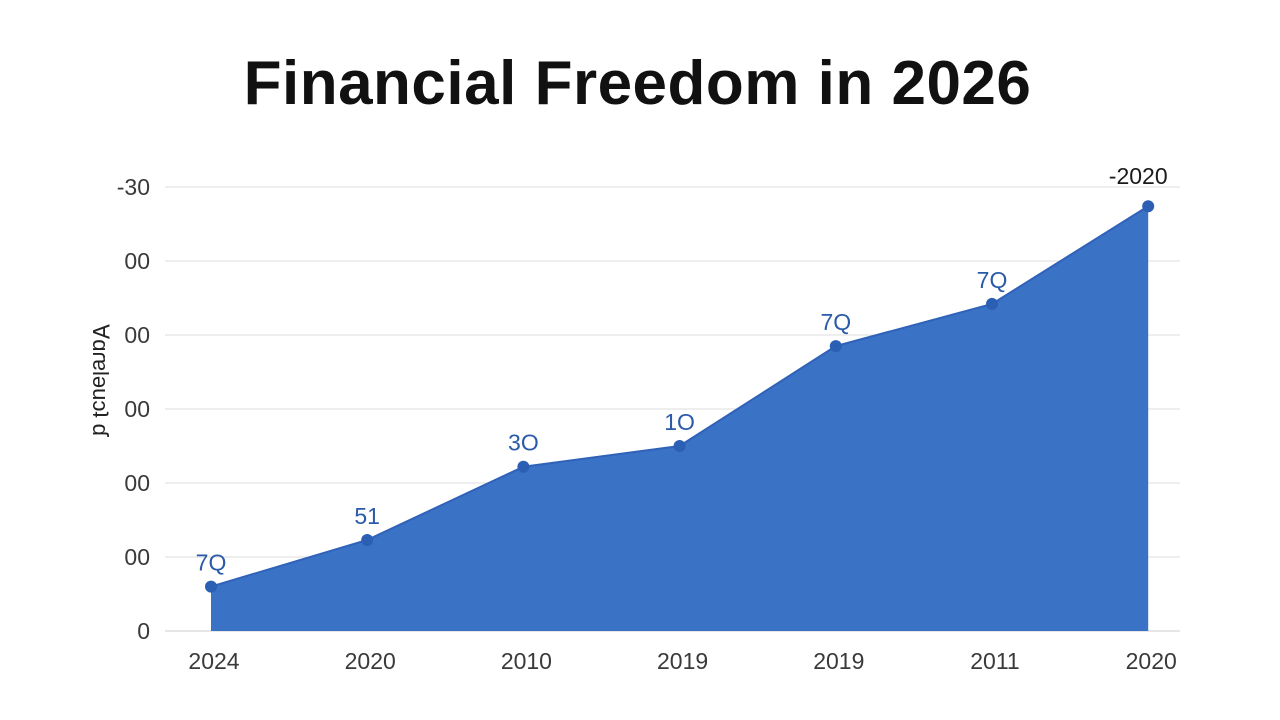 The image size is (1280, 720). Describe the element at coordinates (213, 661) in the screenshot. I see `x-tick-label: 2024` at that location.